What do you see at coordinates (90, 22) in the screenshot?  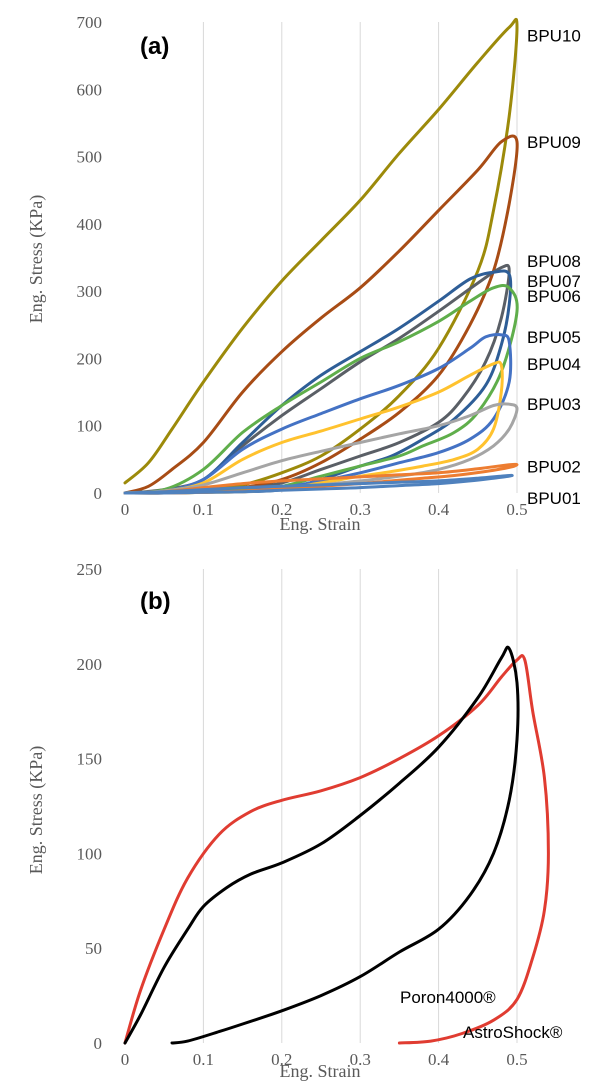 I see `y-tick-label: 700` at bounding box center [90, 22].